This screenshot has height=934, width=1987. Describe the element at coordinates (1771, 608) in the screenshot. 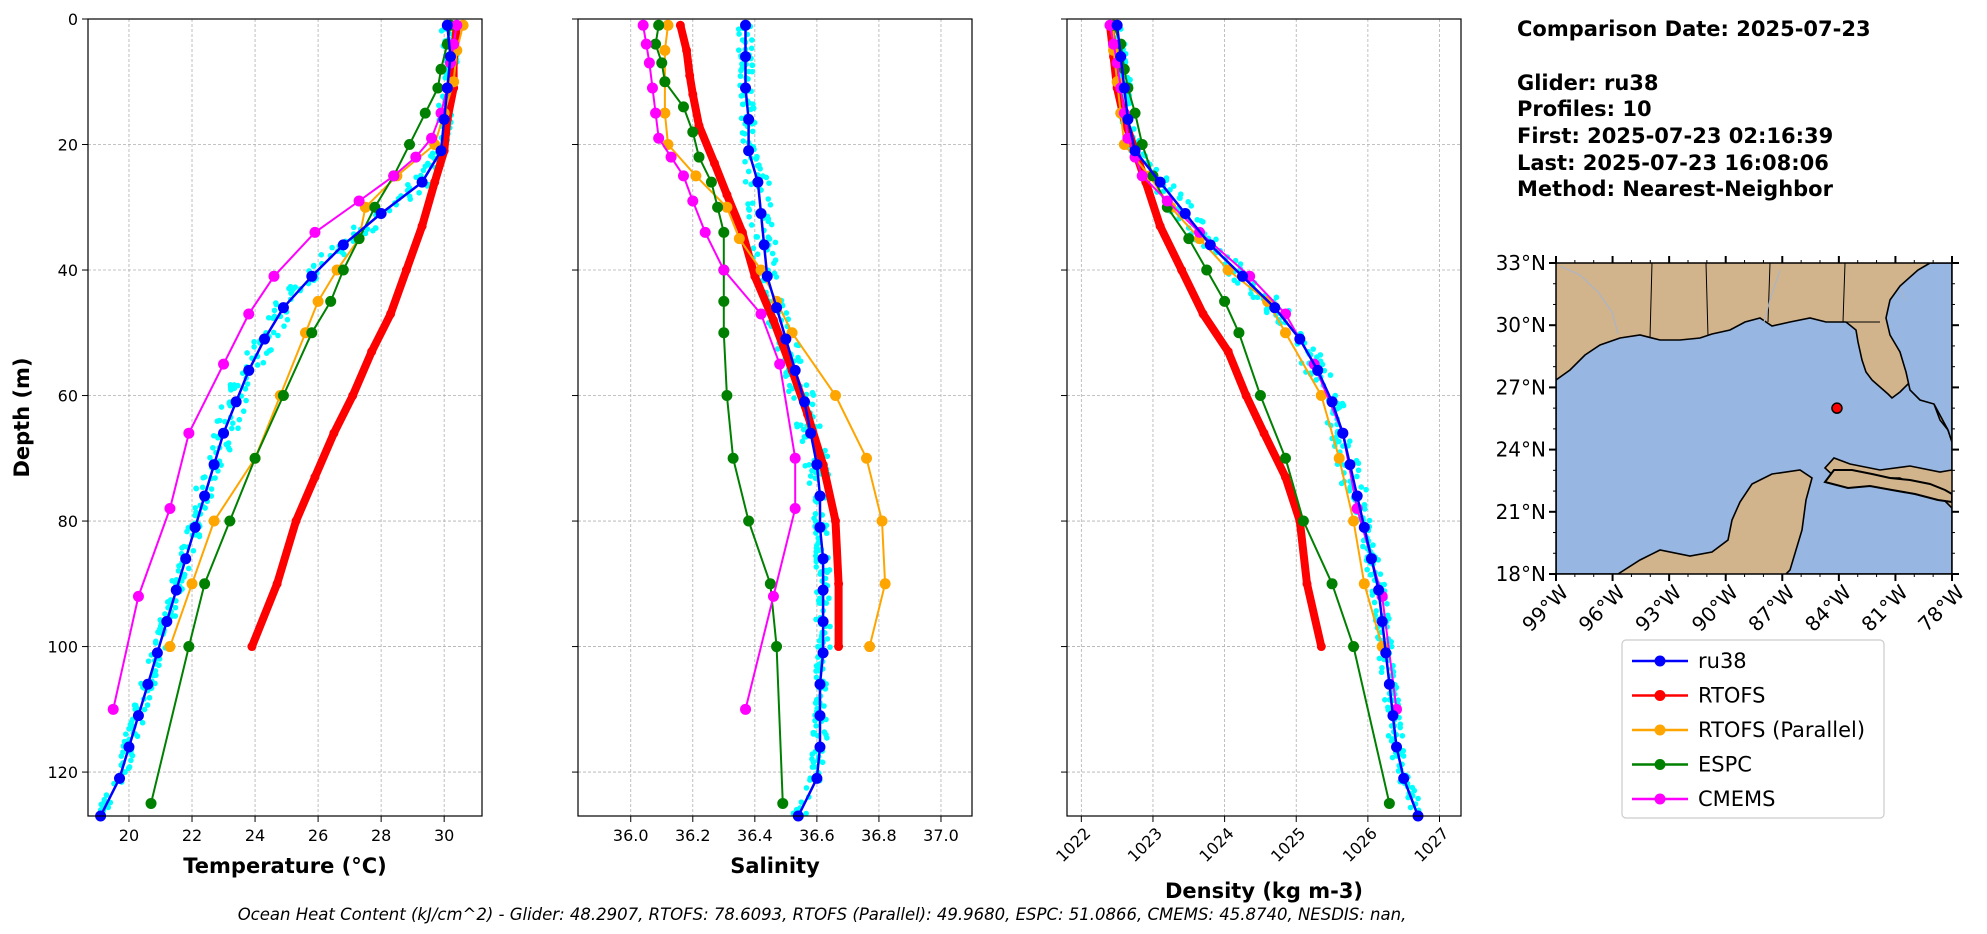

I see `lon-tick-label: 87°W` at that location.